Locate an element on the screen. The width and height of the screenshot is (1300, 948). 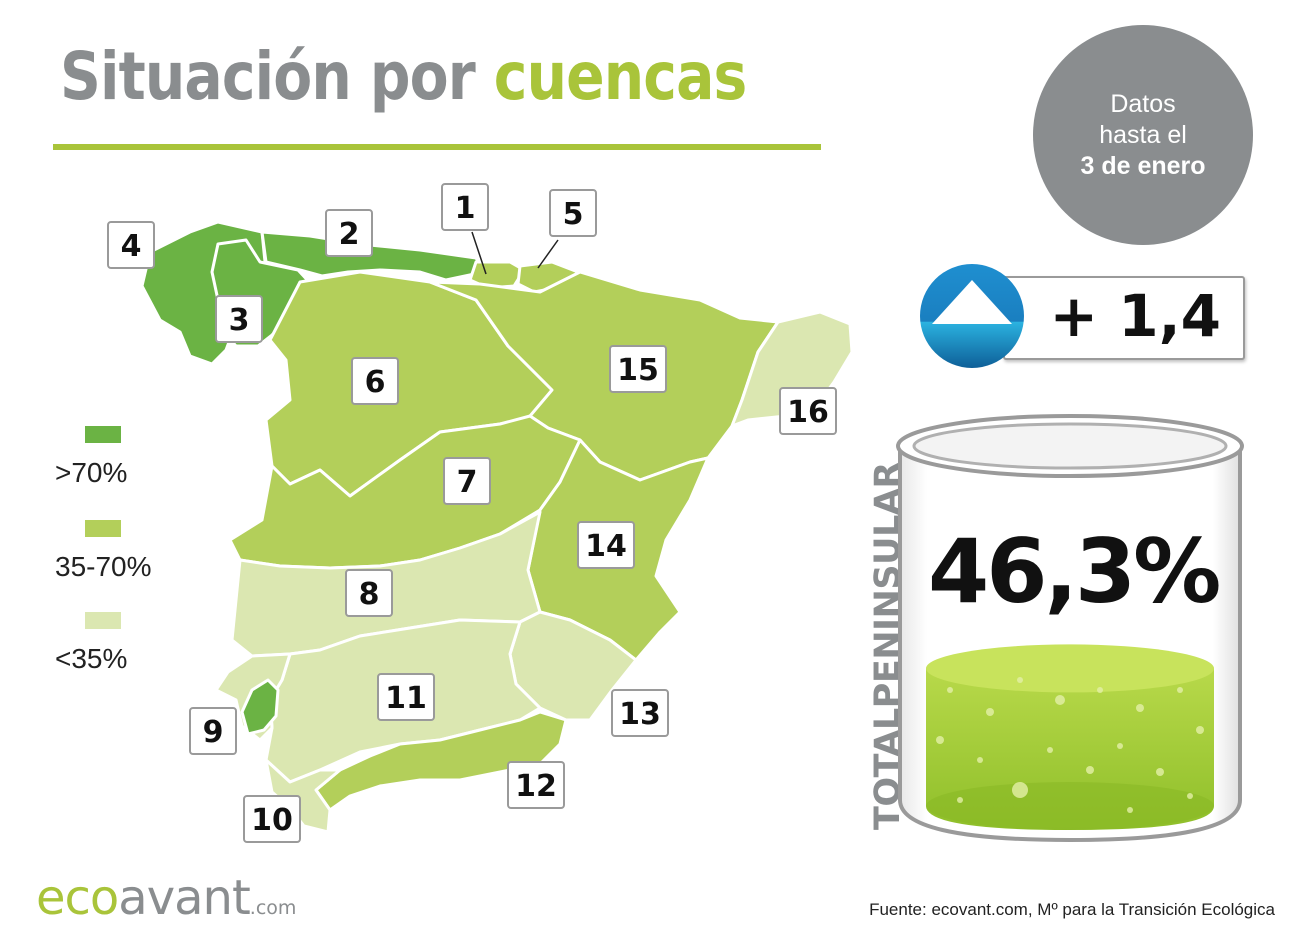
up-arrow-icon is located at coordinates (972, 316).